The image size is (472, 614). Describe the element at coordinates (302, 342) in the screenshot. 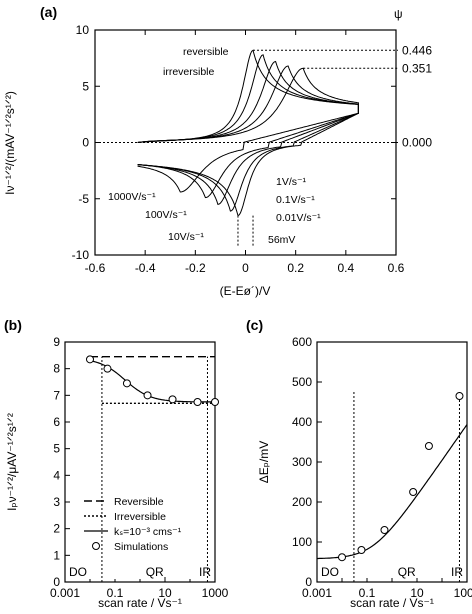

I see `panel-c-ytick-label: 600` at that location.